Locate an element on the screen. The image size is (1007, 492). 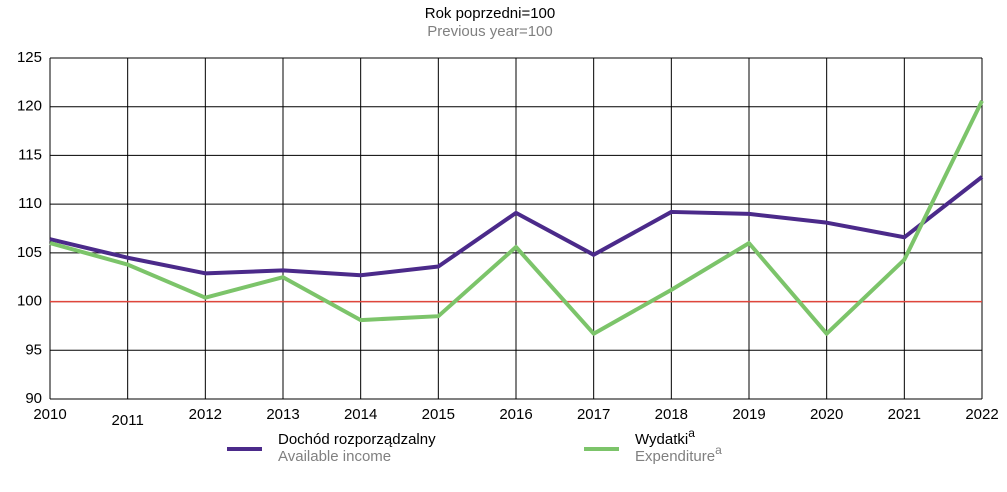
legend-footnote: a is located at coordinates (691, 433).